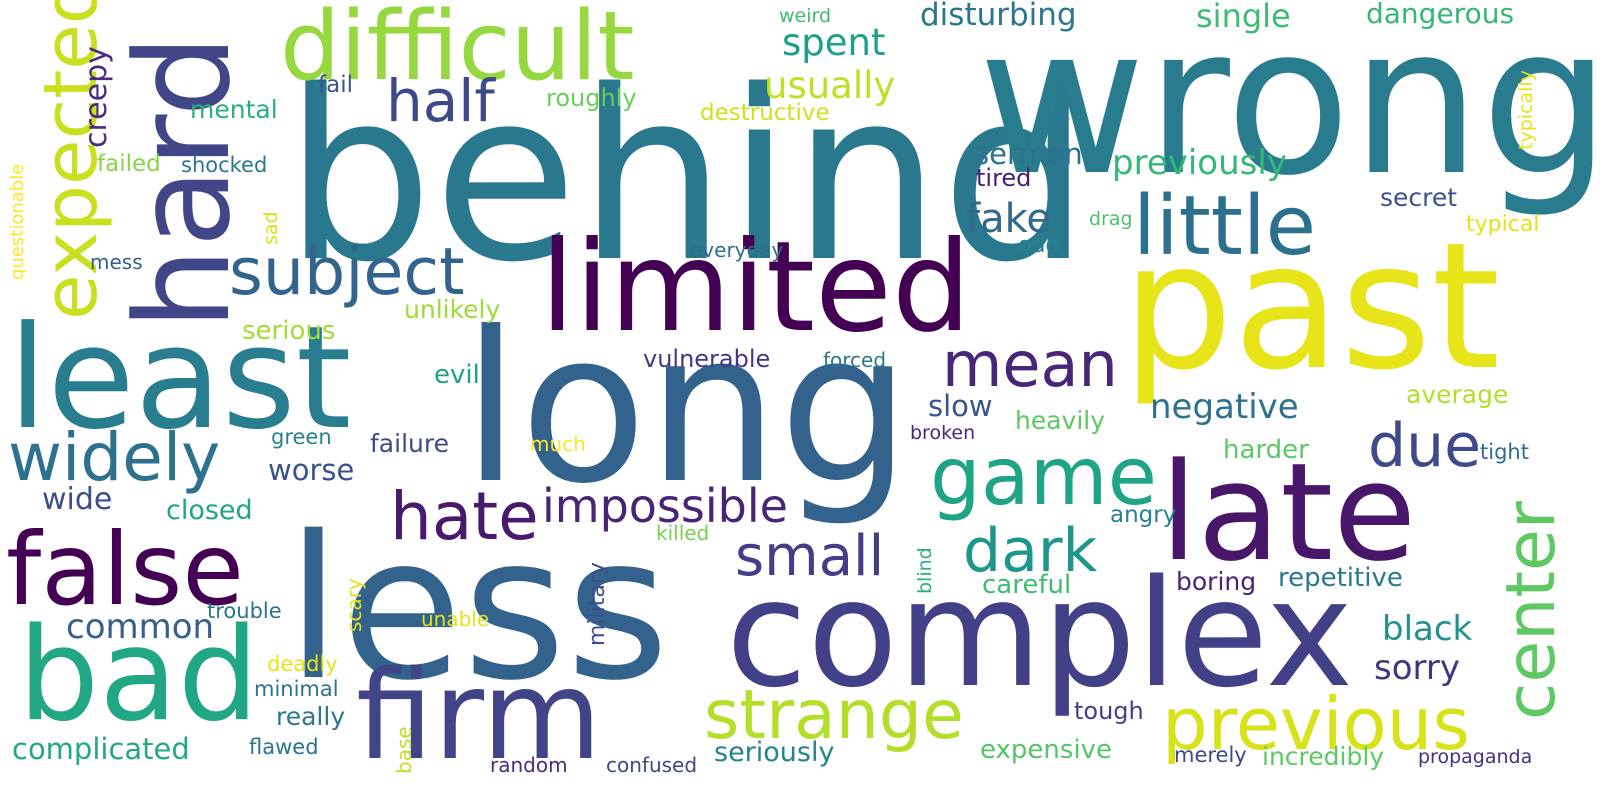  I want to click on word-failed: failed, so click(129, 164).